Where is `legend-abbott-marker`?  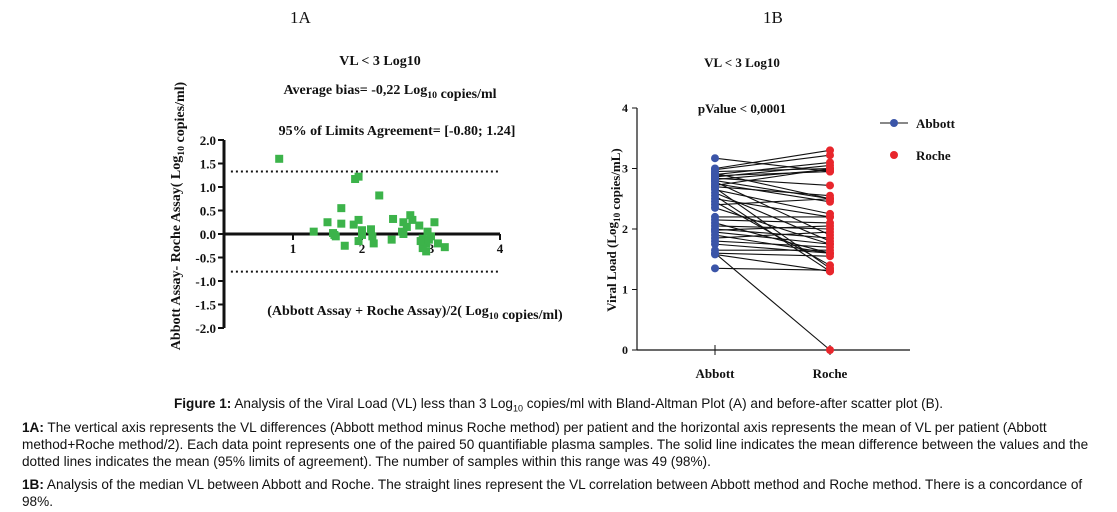 legend-abbott-marker is located at coordinates (894, 123).